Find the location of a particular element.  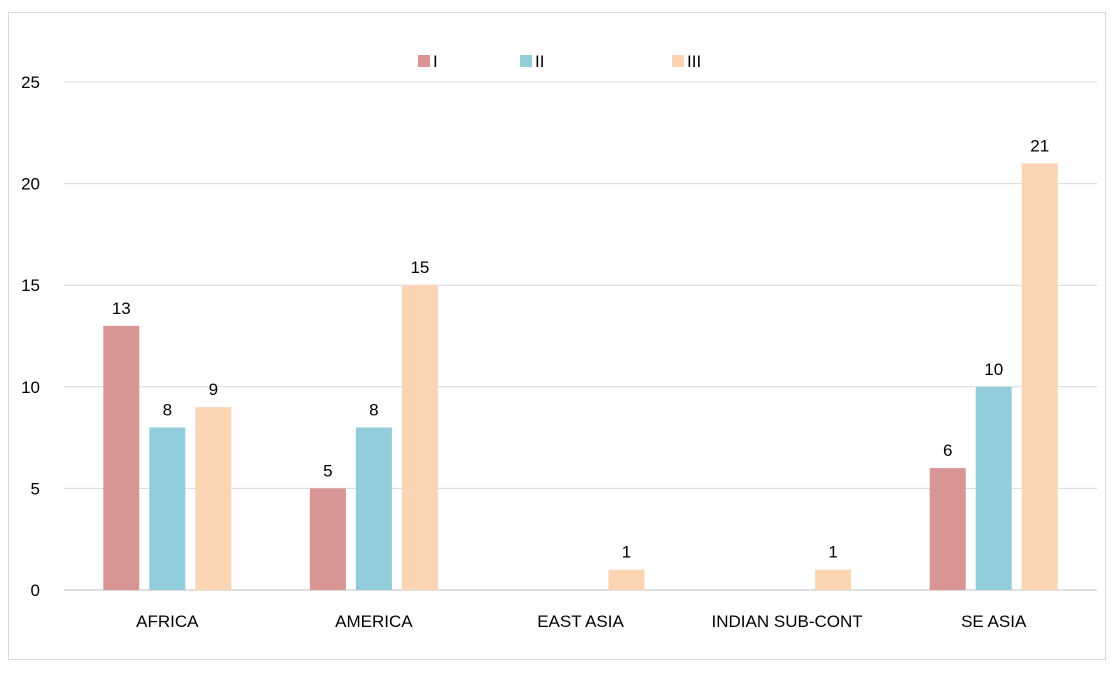

y-tick-label: 15 is located at coordinates (30, 285).